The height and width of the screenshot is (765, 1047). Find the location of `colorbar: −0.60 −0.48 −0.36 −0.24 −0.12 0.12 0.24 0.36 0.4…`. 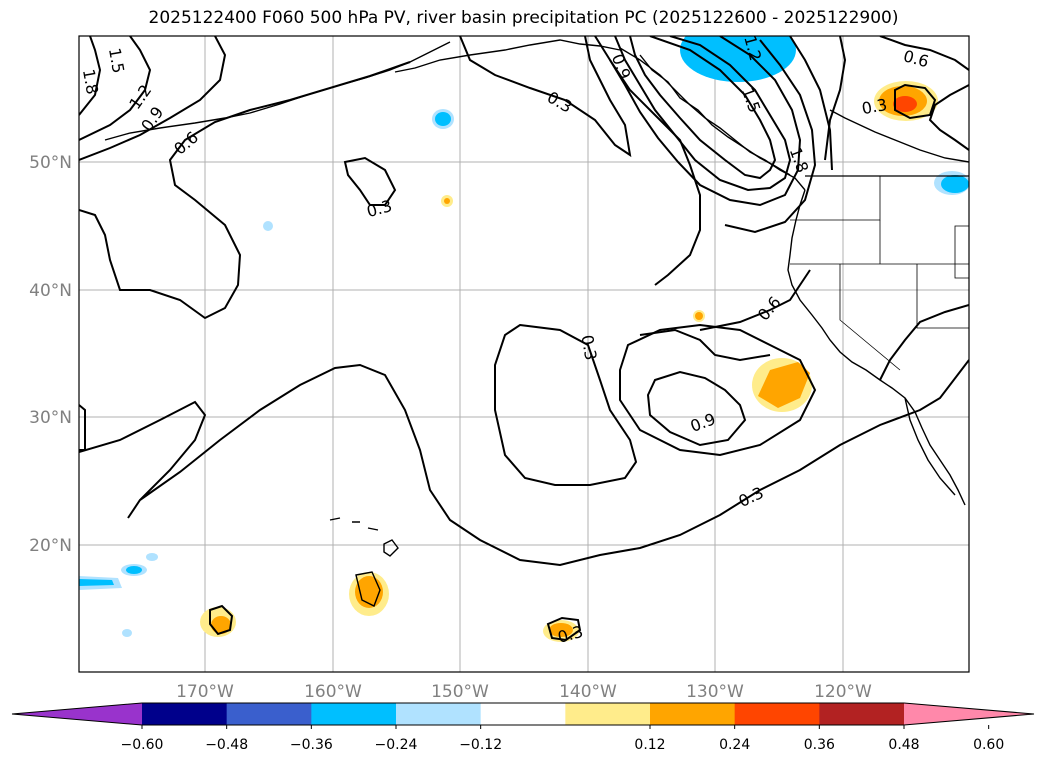

colorbar: −0.60 −0.48 −0.36 −0.24 −0.12 0.12 0.24 0.36 0.4… is located at coordinates (523, 727).